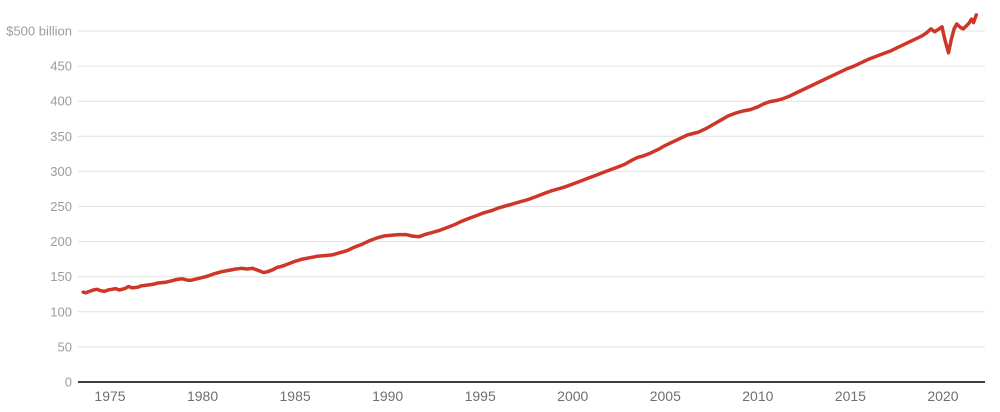 The image size is (1000, 412). I want to click on y-tick-label: 50, so click(65, 346).